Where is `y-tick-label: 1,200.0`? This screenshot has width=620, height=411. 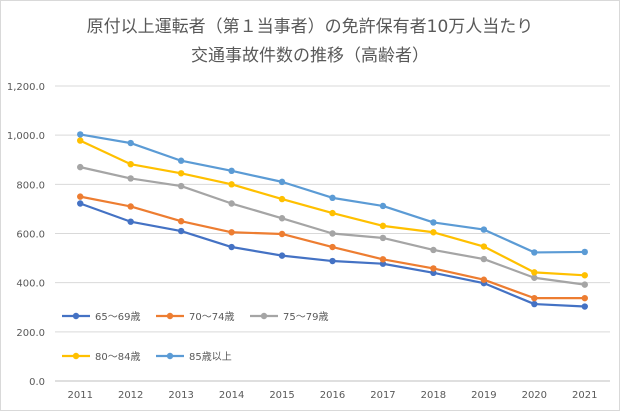 y-tick-label: 1,200.0 is located at coordinates (26, 87).